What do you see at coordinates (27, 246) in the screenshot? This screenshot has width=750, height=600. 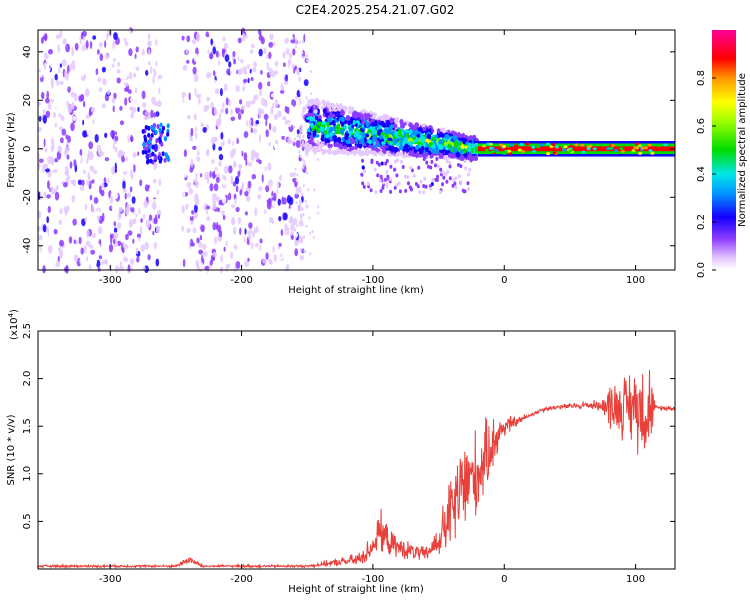 I see `spectrogram-y-tick-label: -40` at bounding box center [27, 246].